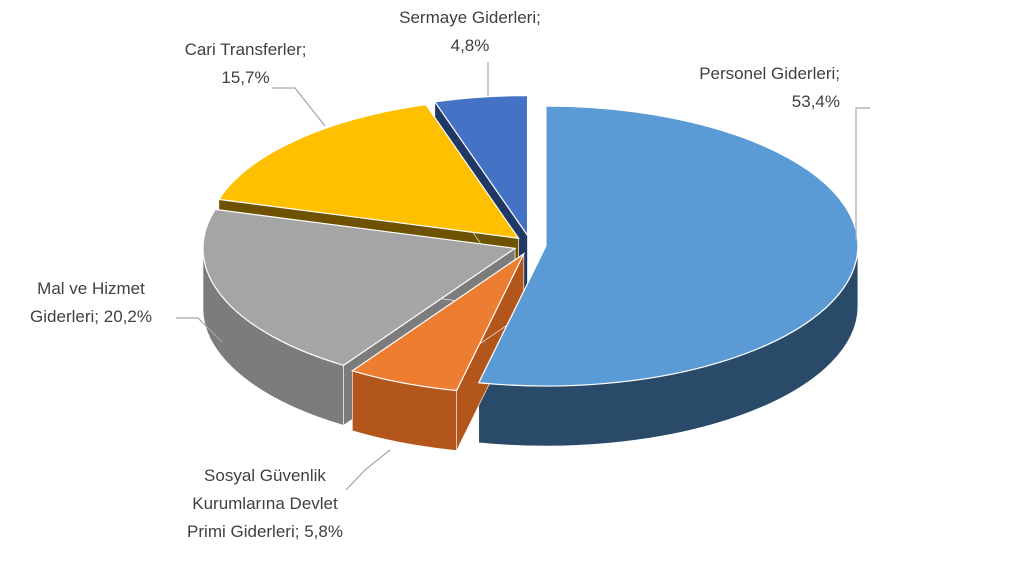 The image size is (1016, 582). What do you see at coordinates (323, 531) in the screenshot?
I see `value-label: 5,8%` at bounding box center [323, 531].